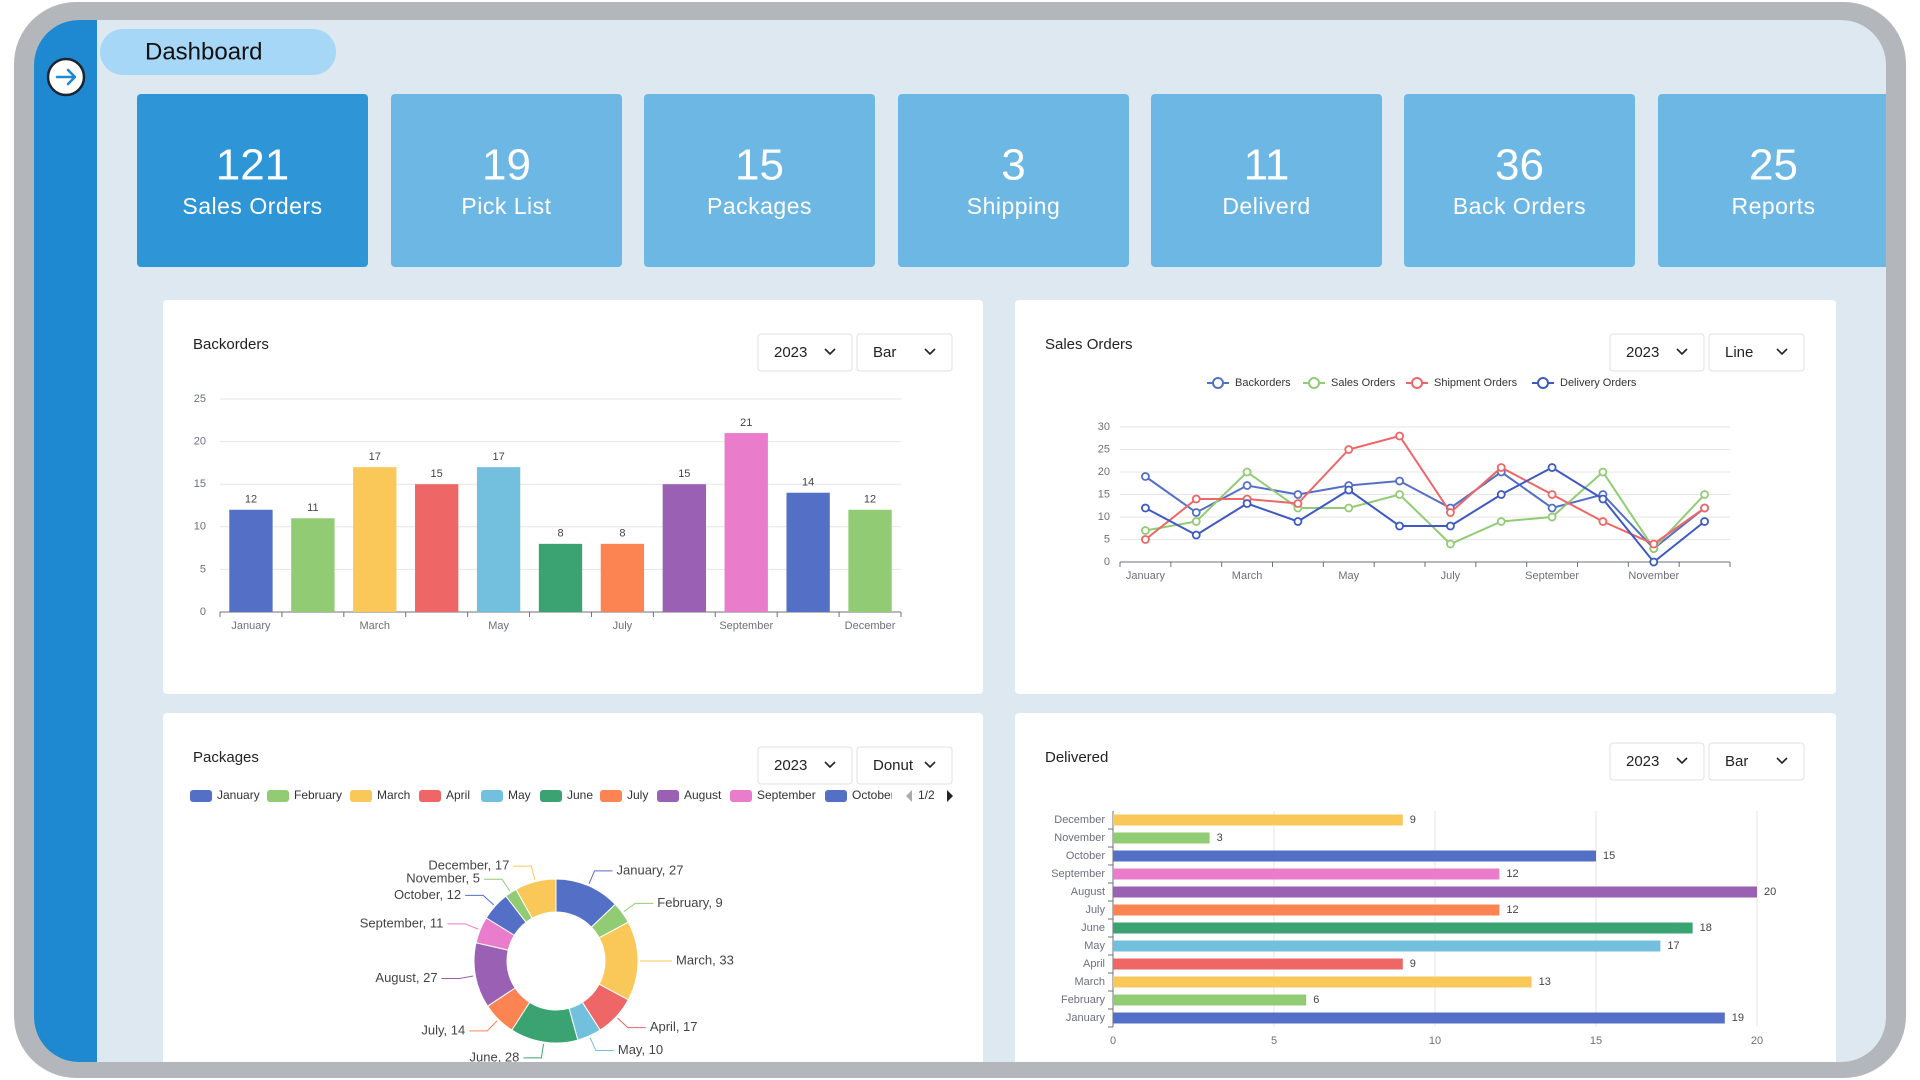  Describe the element at coordinates (1088, 892) in the screenshot. I see `y-tick-label: August` at that location.